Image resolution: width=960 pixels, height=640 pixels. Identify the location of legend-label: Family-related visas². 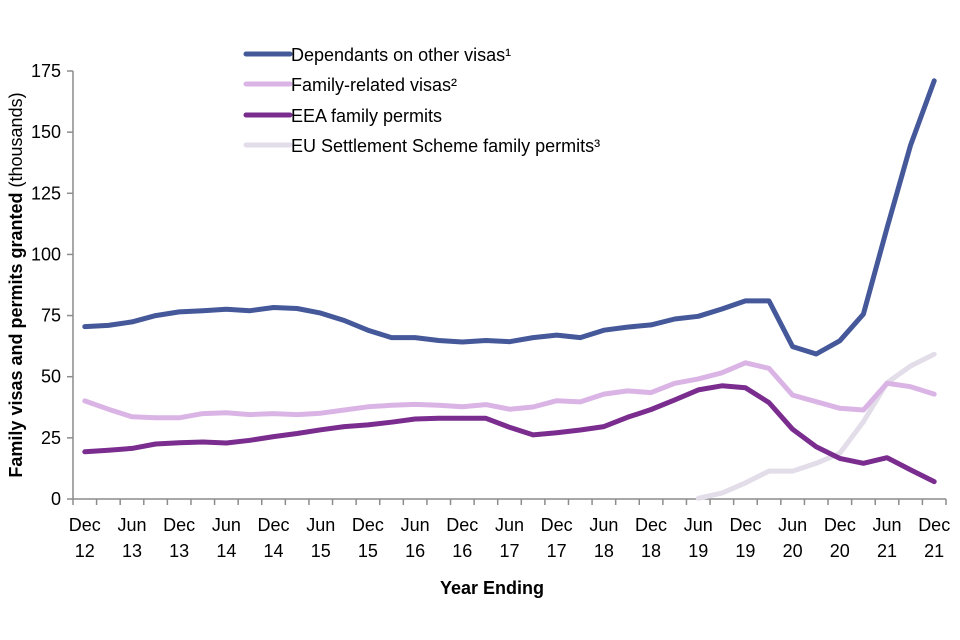
(374, 85).